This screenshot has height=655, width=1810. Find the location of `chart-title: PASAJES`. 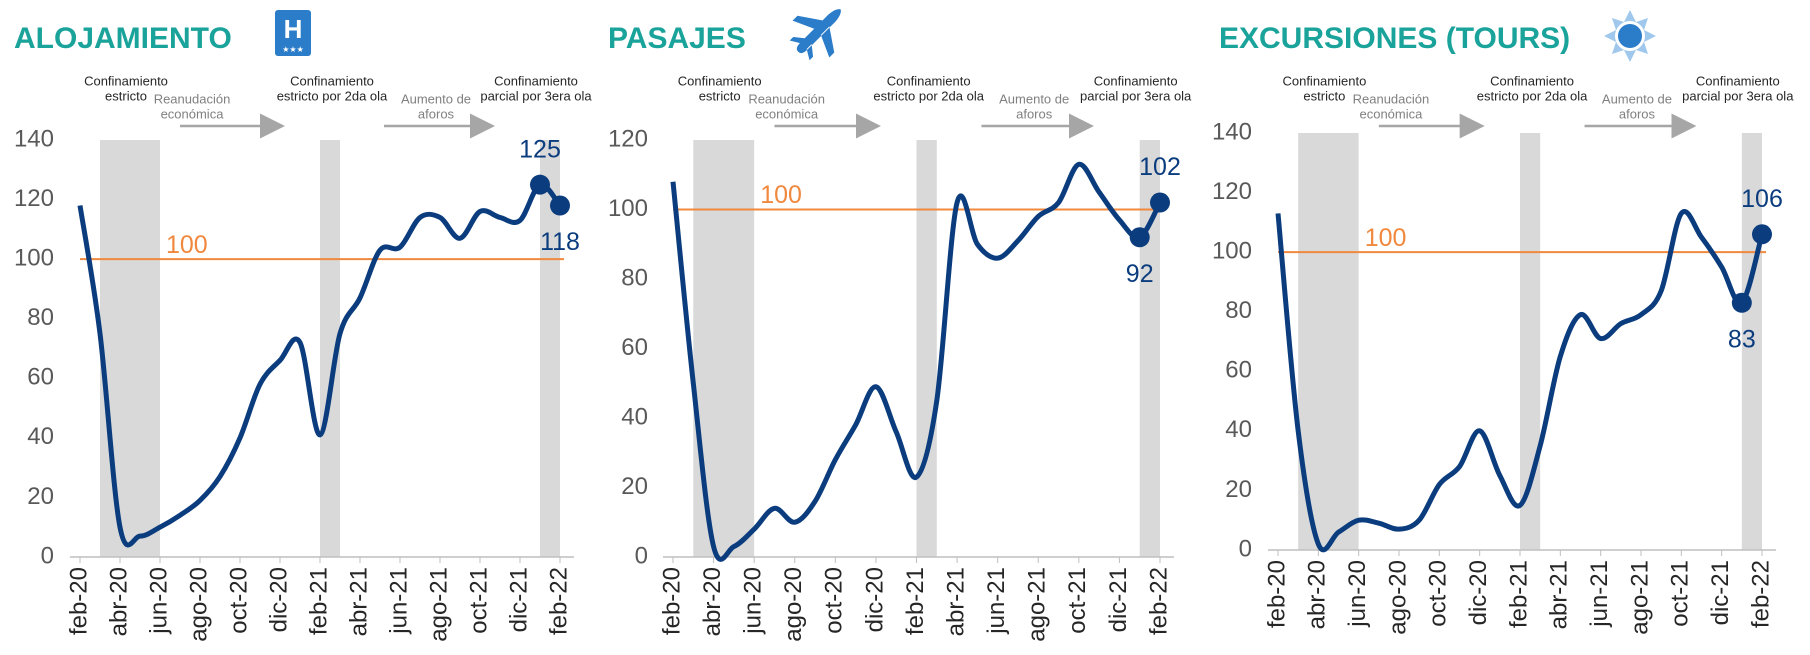

chart-title: PASAJES is located at coordinates (677, 38).